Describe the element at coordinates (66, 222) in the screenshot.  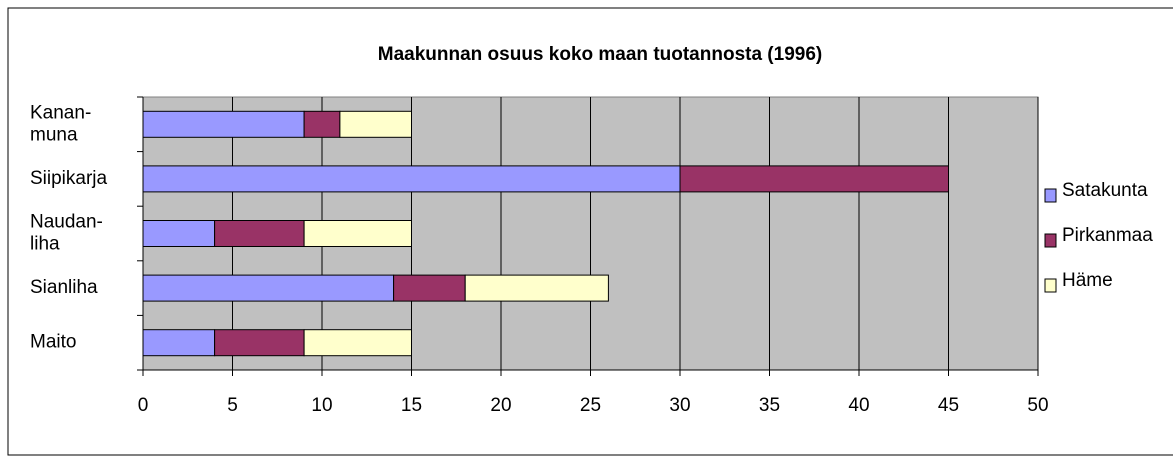
I see `y-tick-label-line: Naudan-` at that location.